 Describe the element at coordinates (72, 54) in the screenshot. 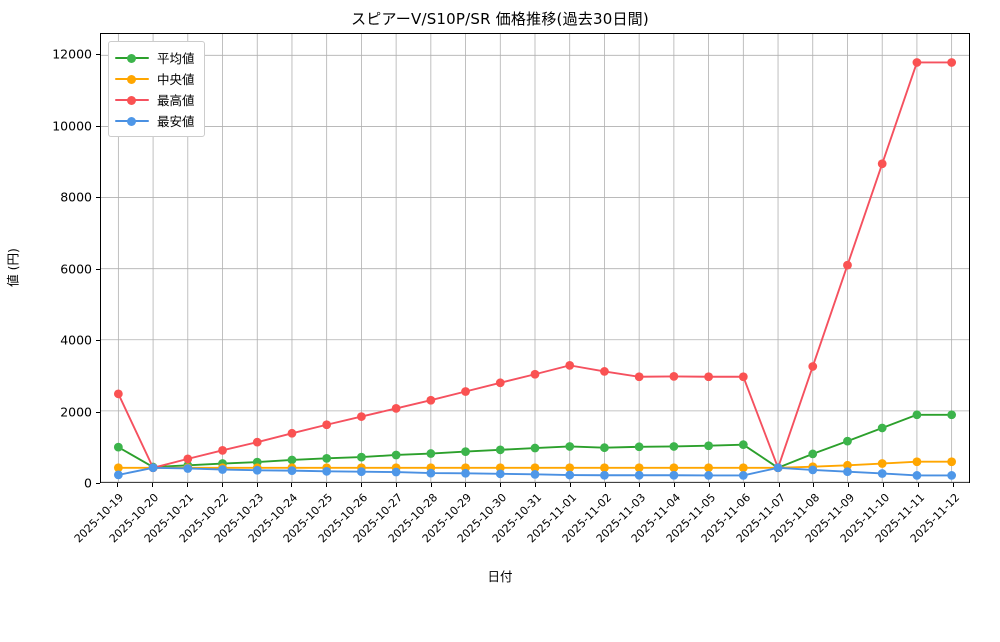

I see `y-tick-label: 12000` at that location.